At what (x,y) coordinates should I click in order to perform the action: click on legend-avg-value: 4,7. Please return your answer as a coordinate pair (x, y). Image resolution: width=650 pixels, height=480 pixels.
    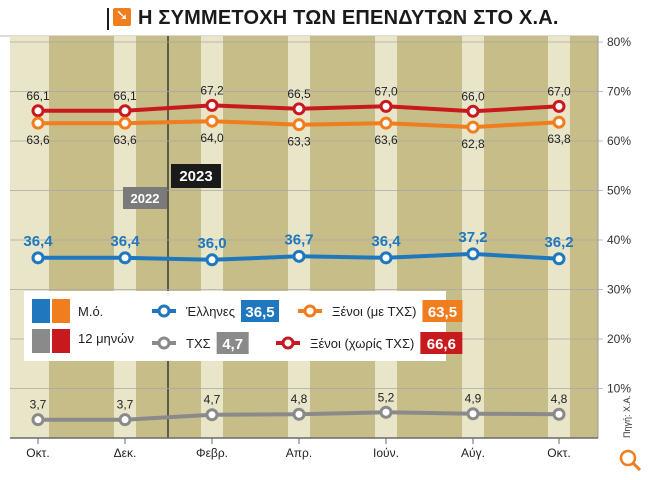
    Looking at the image, I should click on (232, 344).